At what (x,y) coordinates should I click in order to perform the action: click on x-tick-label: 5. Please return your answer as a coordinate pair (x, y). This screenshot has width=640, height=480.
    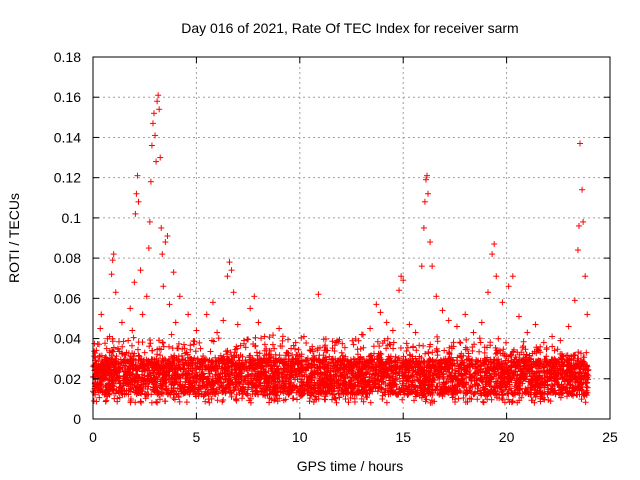
    Looking at the image, I should click on (197, 437).